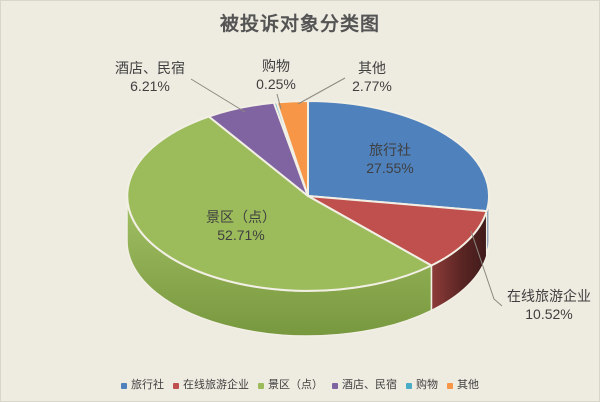 This screenshot has width=600, height=402. I want to click on pie-label-online-travel-company: 在线旅游企业 10.52%, so click(549, 305).